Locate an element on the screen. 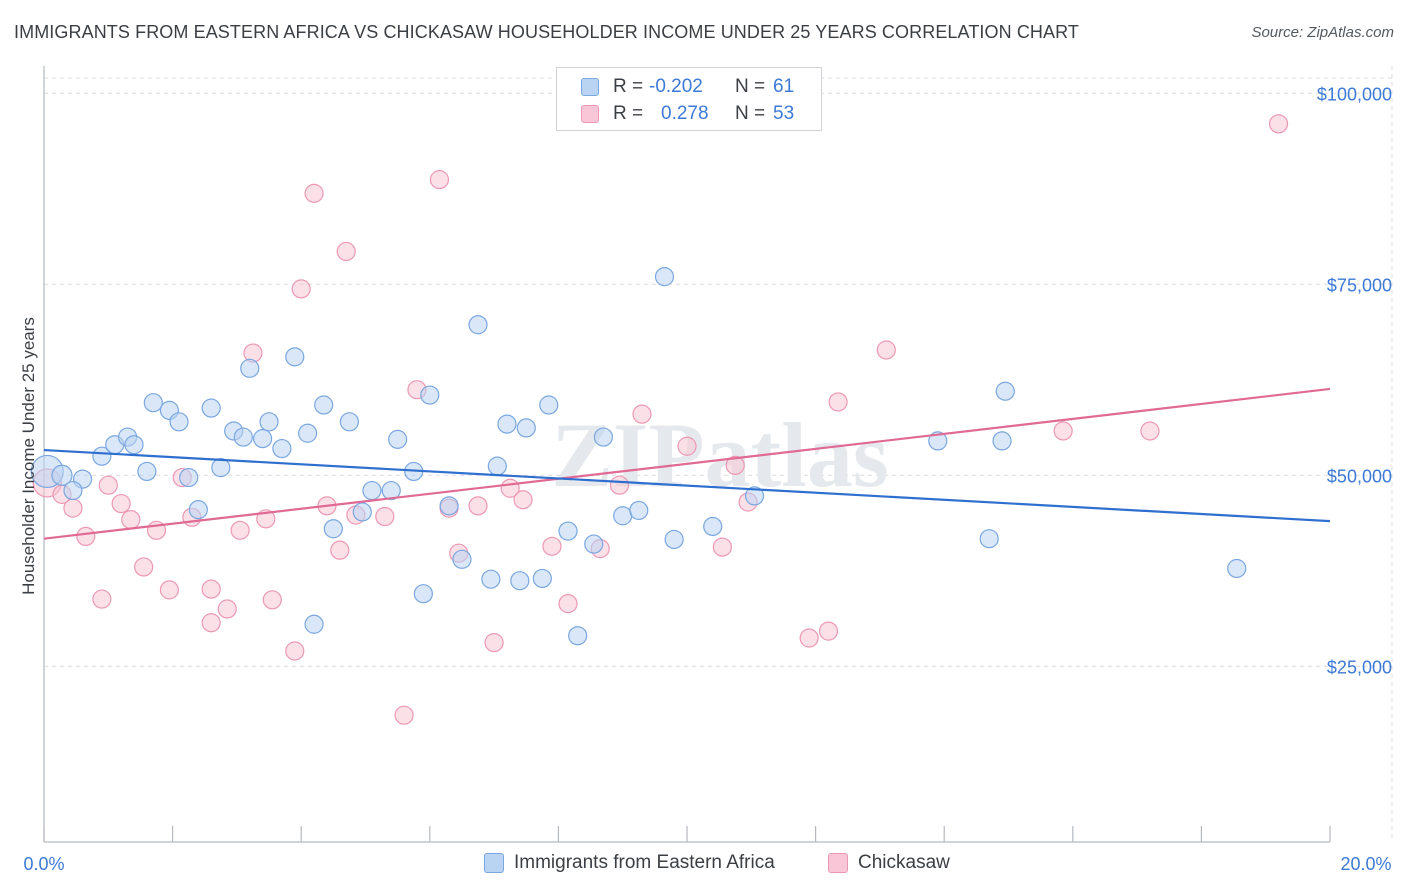 Image resolution: width=1406 pixels, height=892 pixels. legend-swatch-eastern-africa is located at coordinates (590, 87).